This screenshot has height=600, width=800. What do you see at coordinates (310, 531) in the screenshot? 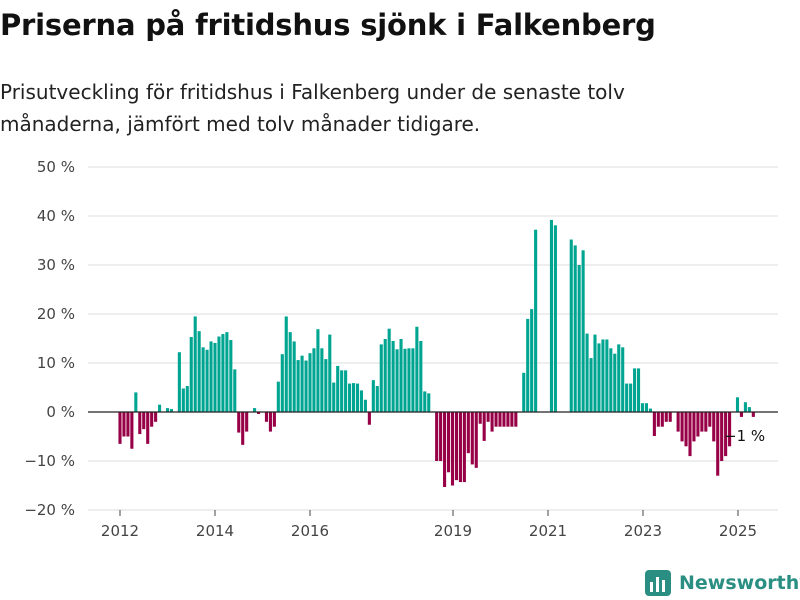
I see `x-tick-label: 2016` at bounding box center [310, 531].